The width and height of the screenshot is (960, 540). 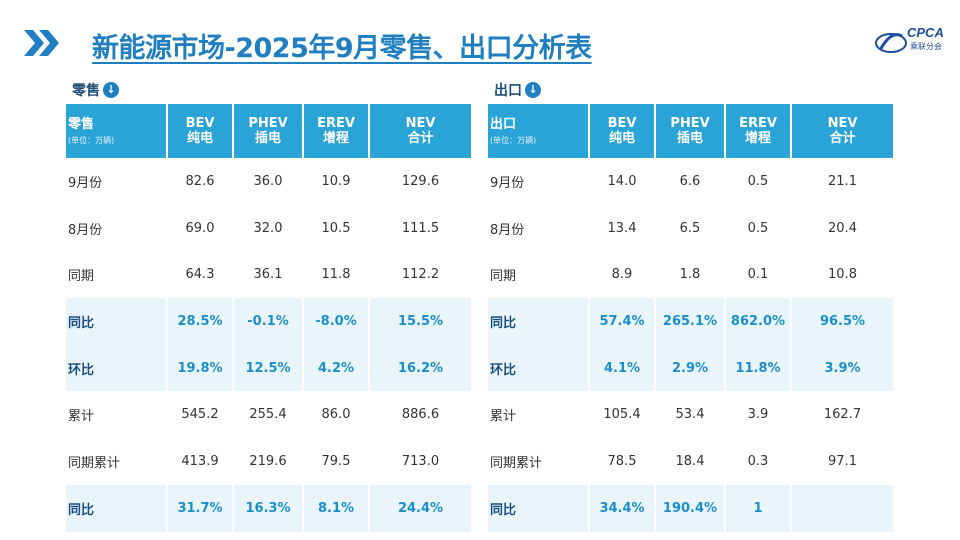 I want to click on table-cell: 219.6, so click(x=268, y=461).